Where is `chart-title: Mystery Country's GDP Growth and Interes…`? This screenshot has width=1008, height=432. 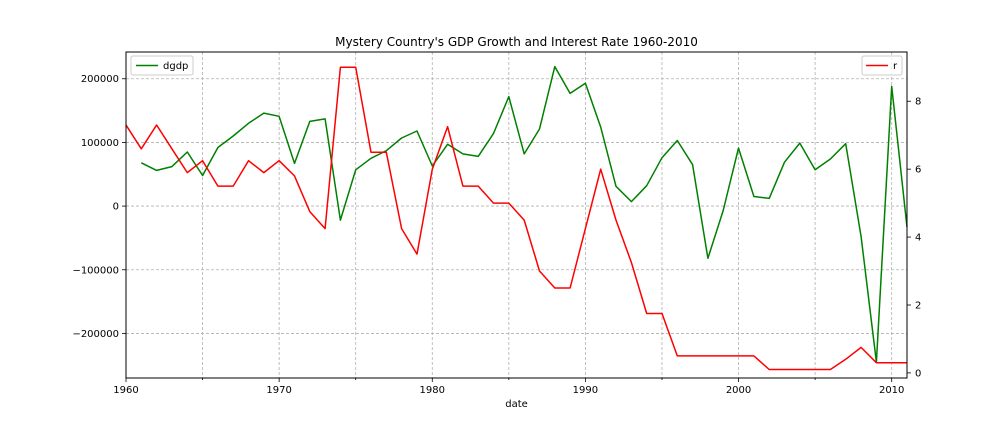
chart-title: Mystery Country's GDP Growth and Interes… is located at coordinates (516, 42).